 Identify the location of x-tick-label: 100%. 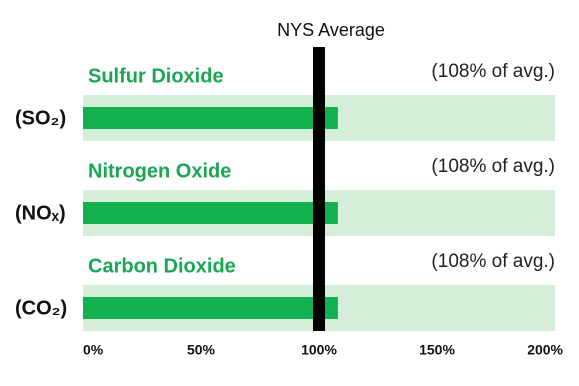
(319, 350).